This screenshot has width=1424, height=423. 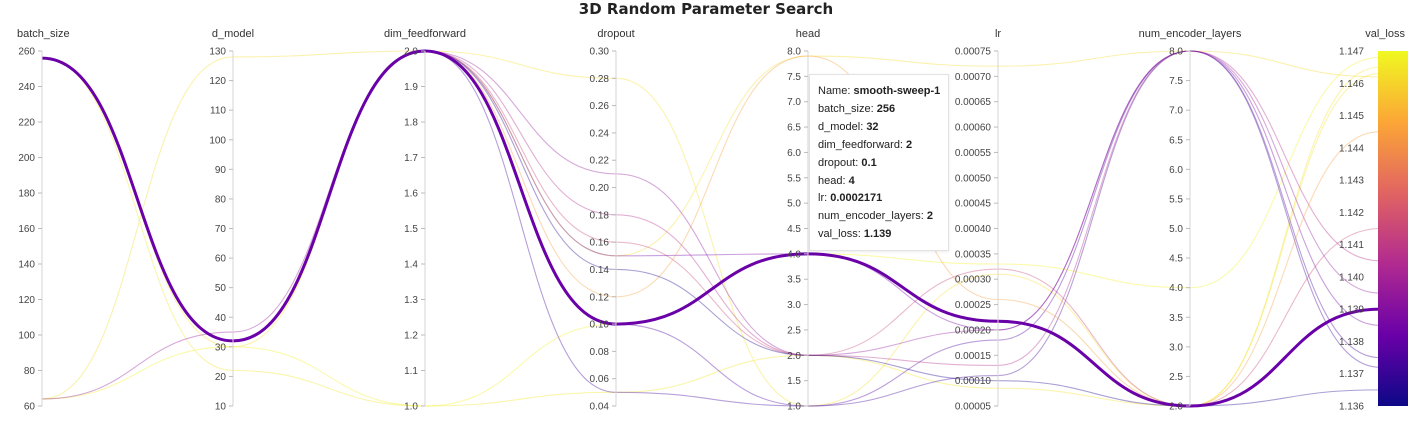 What do you see at coordinates (411, 336) in the screenshot?
I see `tick-label: 1.2` at bounding box center [411, 336].